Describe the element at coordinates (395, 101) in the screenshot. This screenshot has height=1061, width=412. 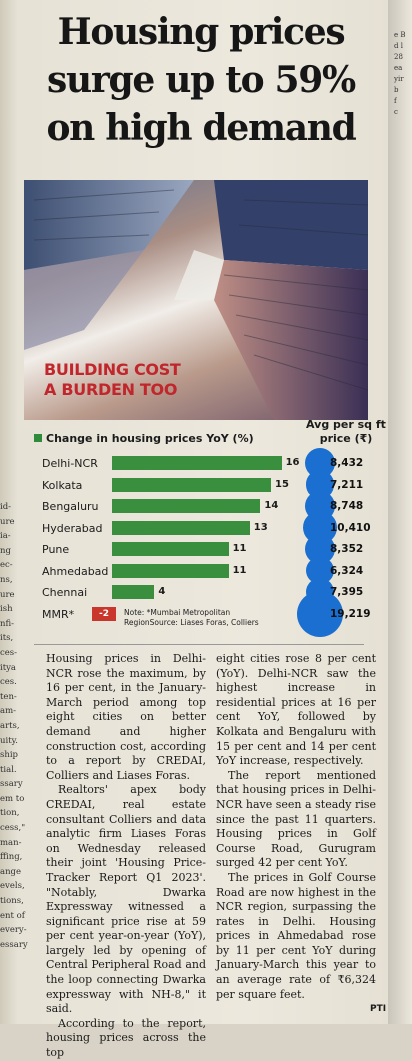
I see `adjacent-text-line: f` at that location.